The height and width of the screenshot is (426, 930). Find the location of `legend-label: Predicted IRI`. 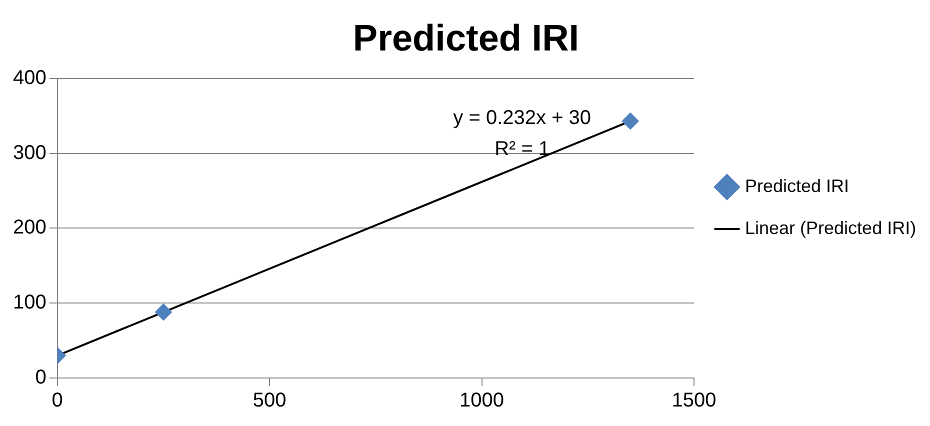

legend-label: Predicted IRI is located at coordinates (797, 186).